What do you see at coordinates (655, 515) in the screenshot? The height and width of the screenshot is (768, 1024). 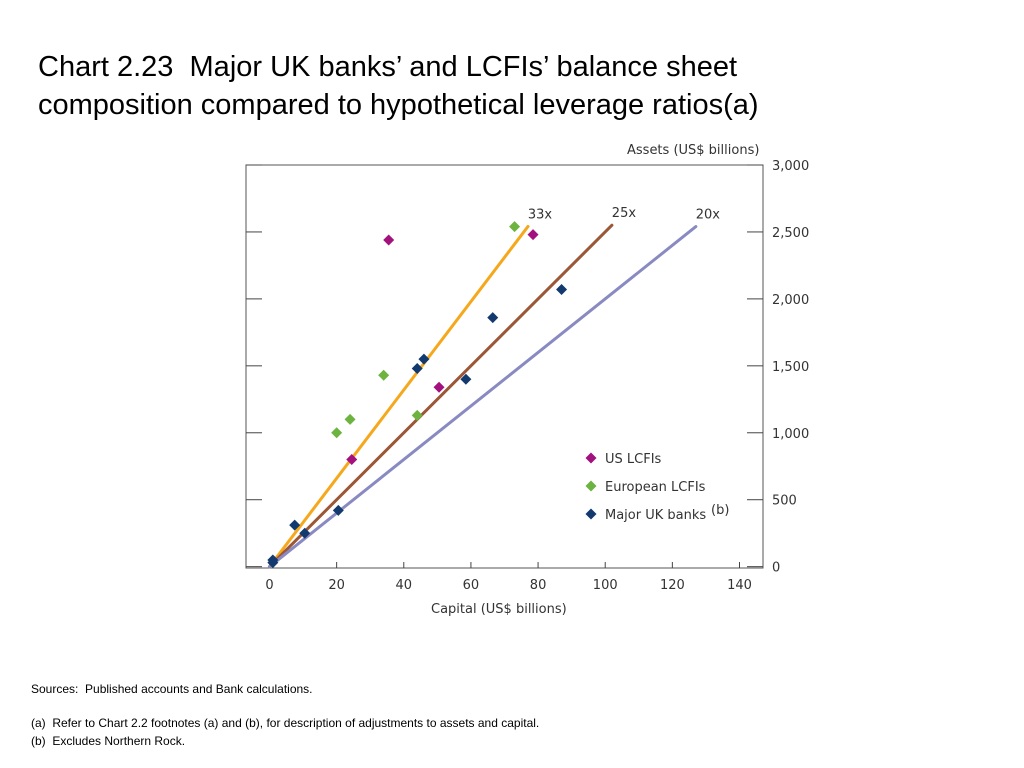 I see `legend-label: Major UK banks` at bounding box center [655, 515].